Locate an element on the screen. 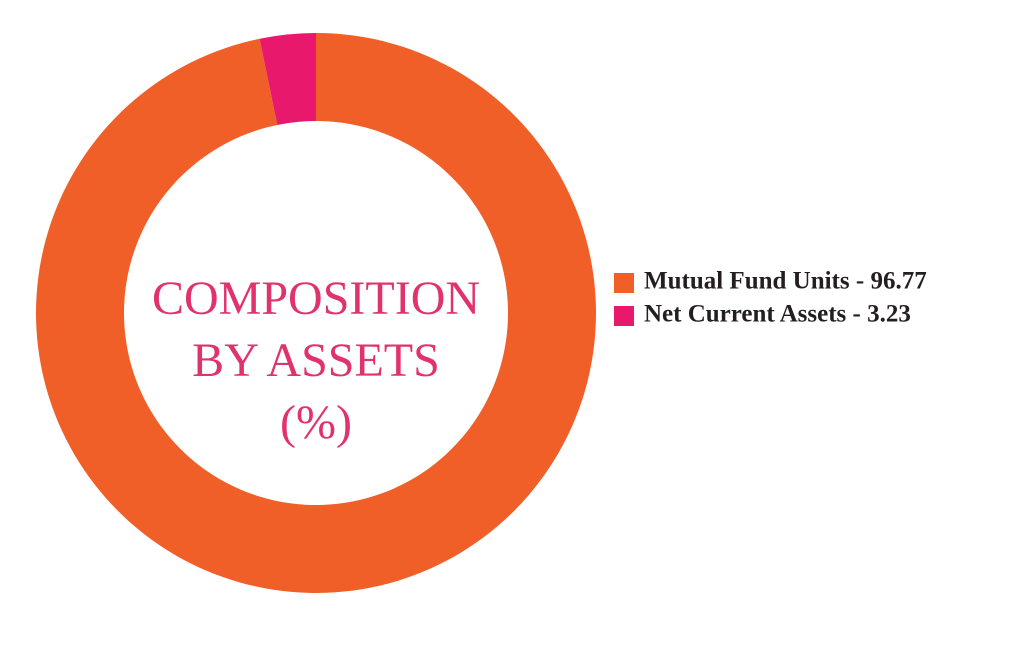 This screenshot has width=1012, height=645. donut-slice is located at coordinates (287, 79).